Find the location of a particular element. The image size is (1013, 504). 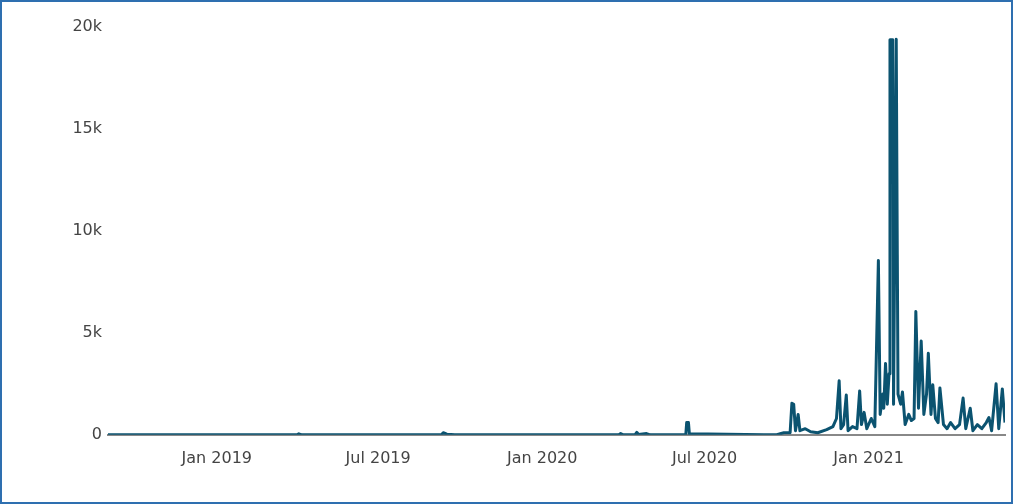

x-tick-label: Jan 2021 is located at coordinates (868, 457).